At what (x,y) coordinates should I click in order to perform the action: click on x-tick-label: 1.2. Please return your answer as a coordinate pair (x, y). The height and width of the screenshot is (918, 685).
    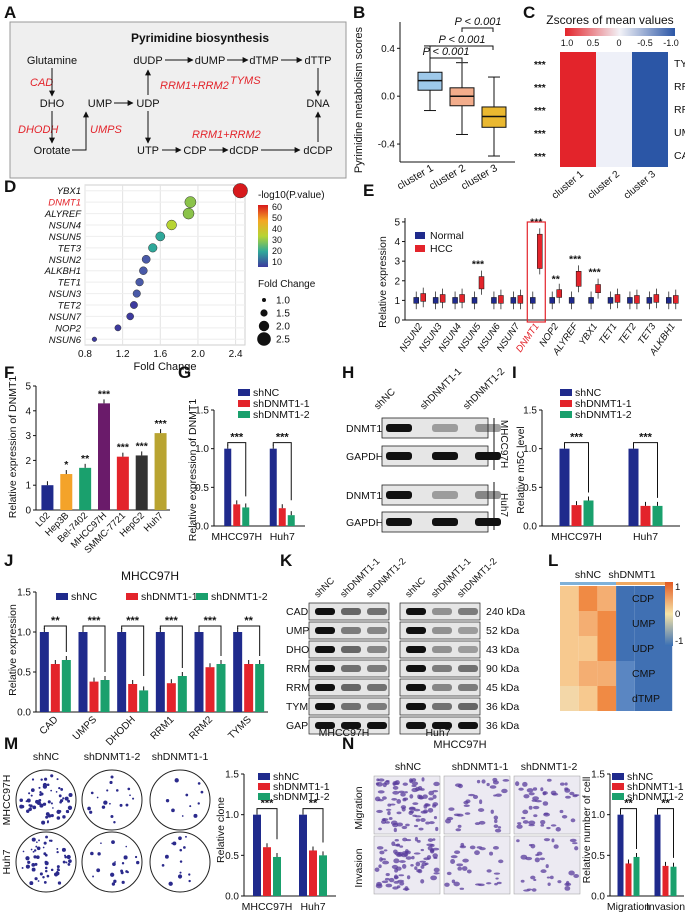
    Looking at the image, I should click on (123, 354).